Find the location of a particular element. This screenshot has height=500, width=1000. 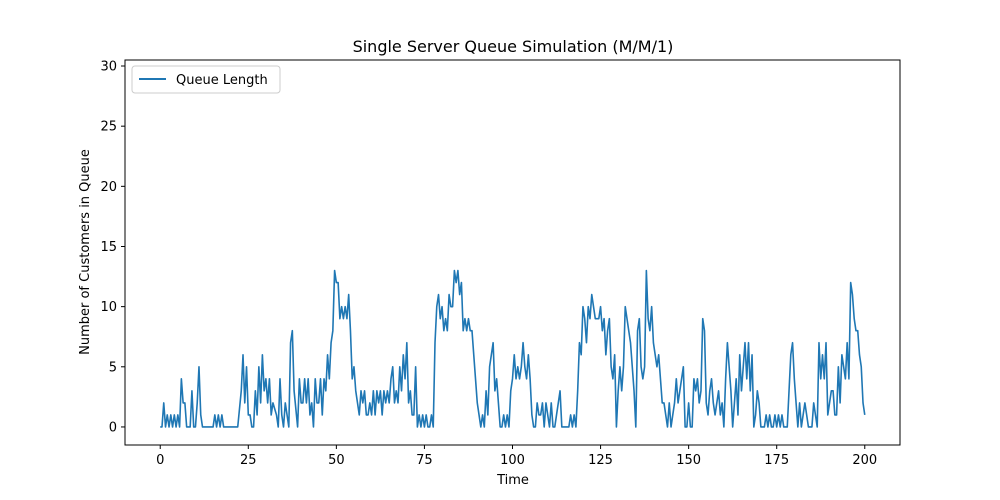

x-tick-label: 75 is located at coordinates (424, 460).